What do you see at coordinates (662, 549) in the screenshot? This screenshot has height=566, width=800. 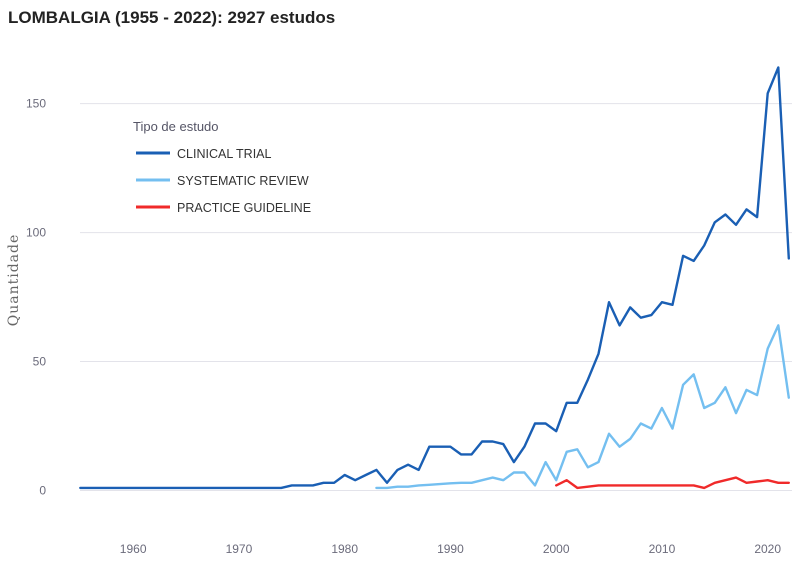 I see `x-tick-label: 2010` at bounding box center [662, 549].